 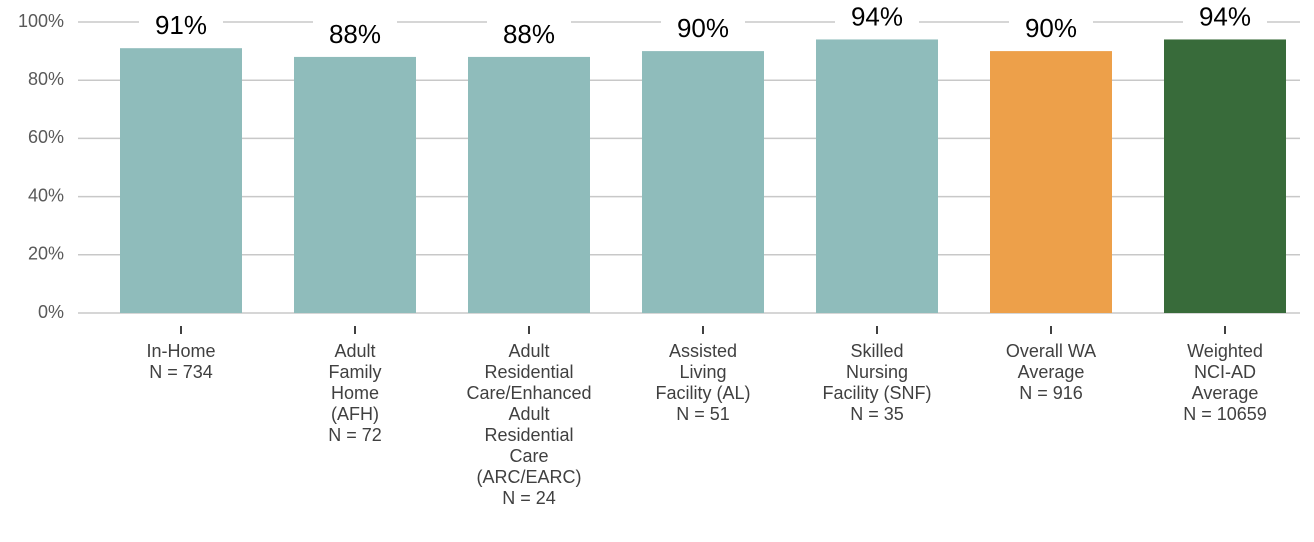 I want to click on x-tick-label: N = 734, so click(x=181, y=372).